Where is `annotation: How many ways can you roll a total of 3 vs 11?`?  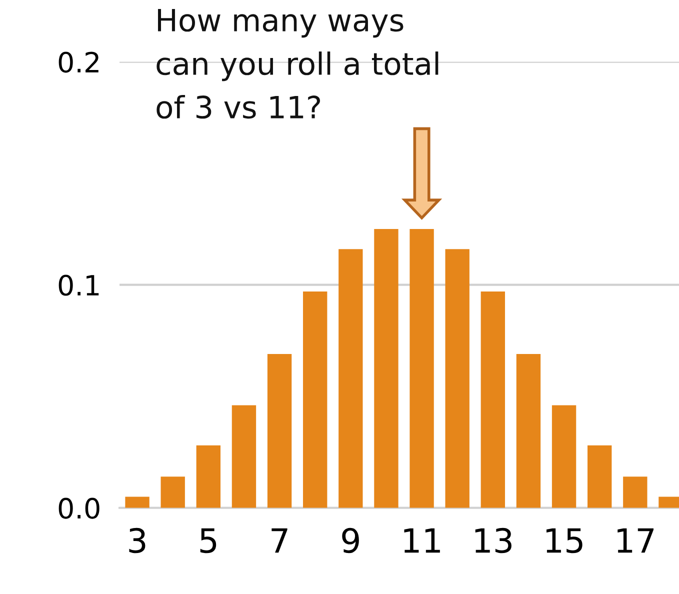
annotation: How many ways can you roll a total of 3 vs 11? is located at coordinates (297, 63).